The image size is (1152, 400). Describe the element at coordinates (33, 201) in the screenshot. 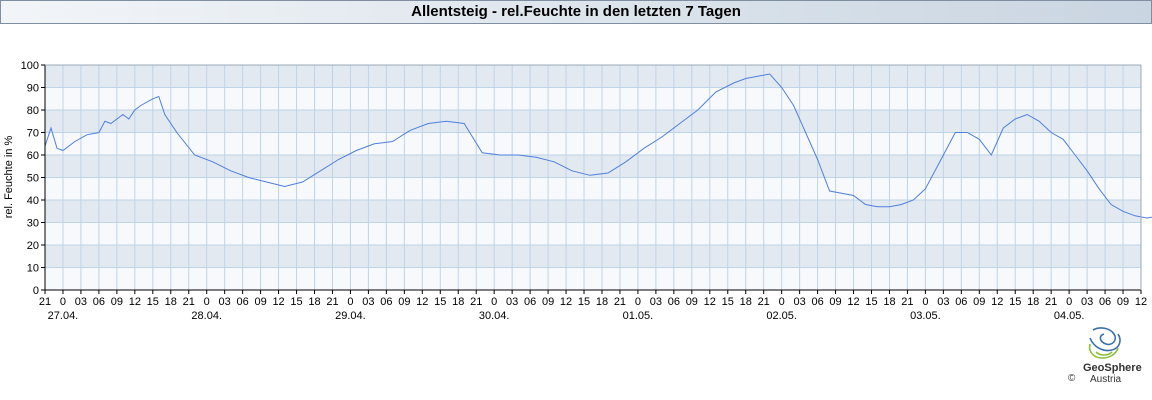

I see `y-tick-label: 40` at that location.